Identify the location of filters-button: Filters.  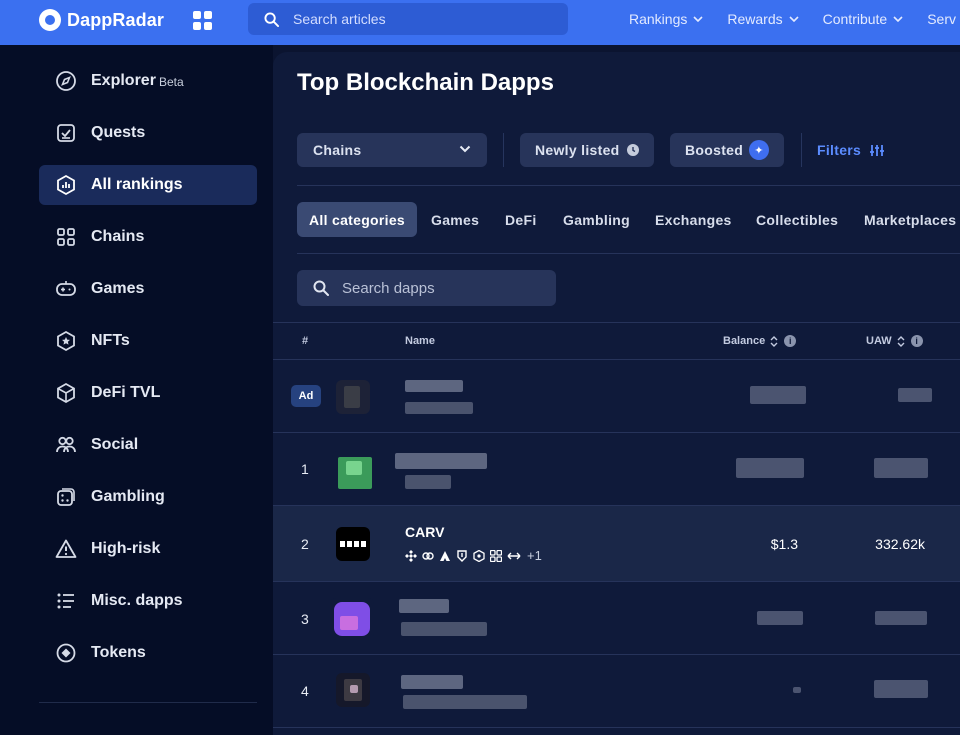
(851, 150).